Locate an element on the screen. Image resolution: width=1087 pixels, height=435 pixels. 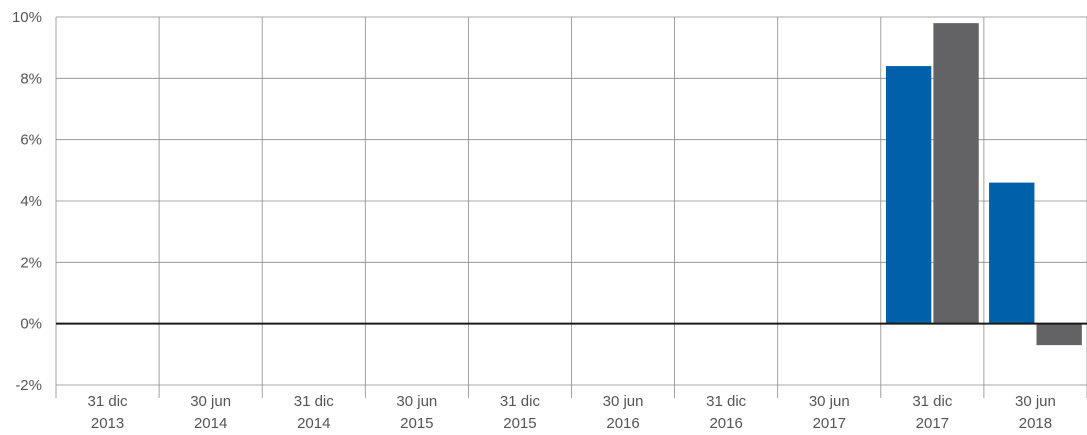
y-tick-label: 2% is located at coordinates (31, 262).